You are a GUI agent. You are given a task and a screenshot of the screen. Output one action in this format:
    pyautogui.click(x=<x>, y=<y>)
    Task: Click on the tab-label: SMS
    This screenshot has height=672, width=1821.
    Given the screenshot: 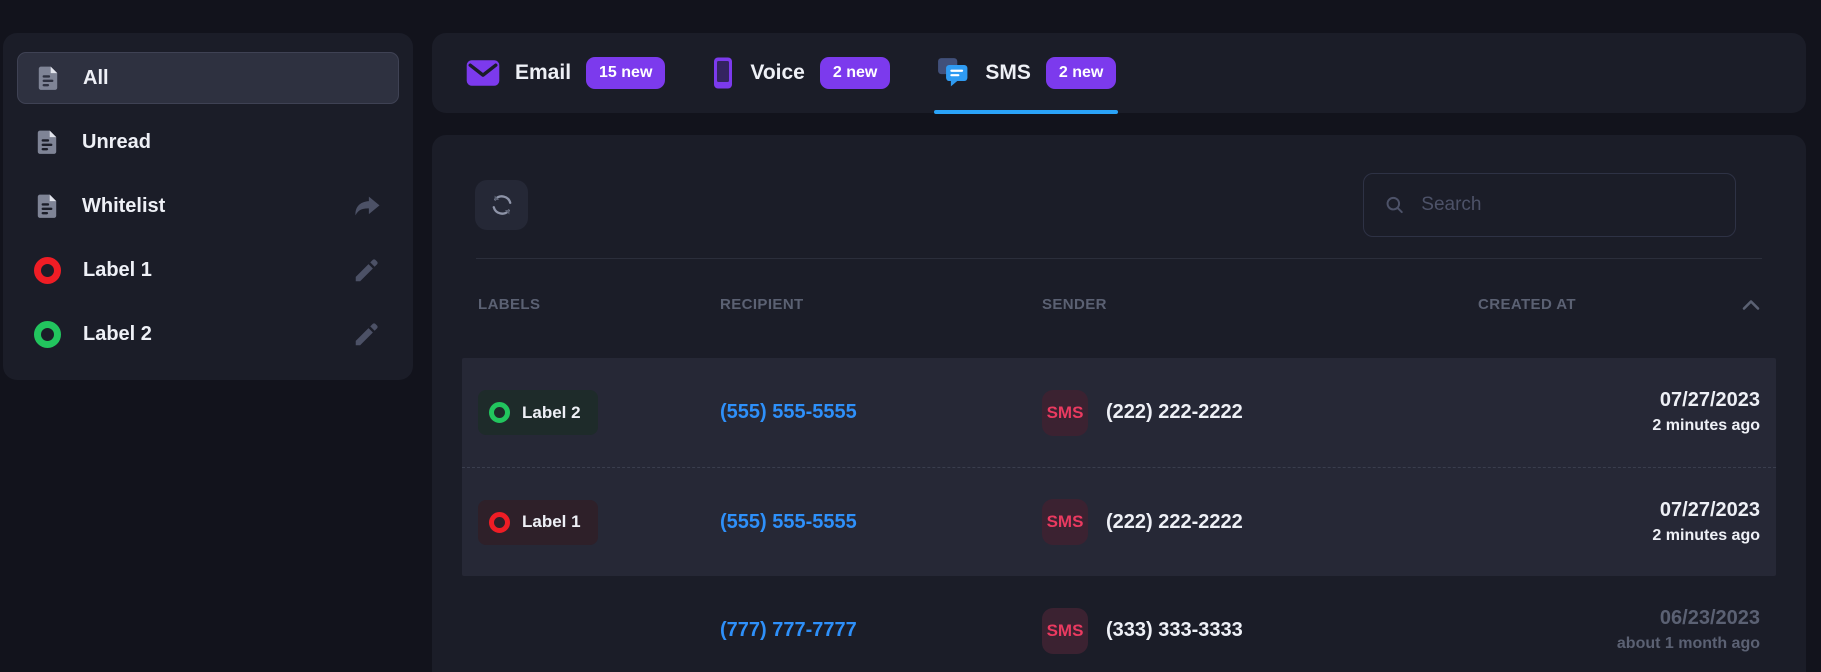 What is the action you would take?
    pyautogui.click(x=1008, y=72)
    